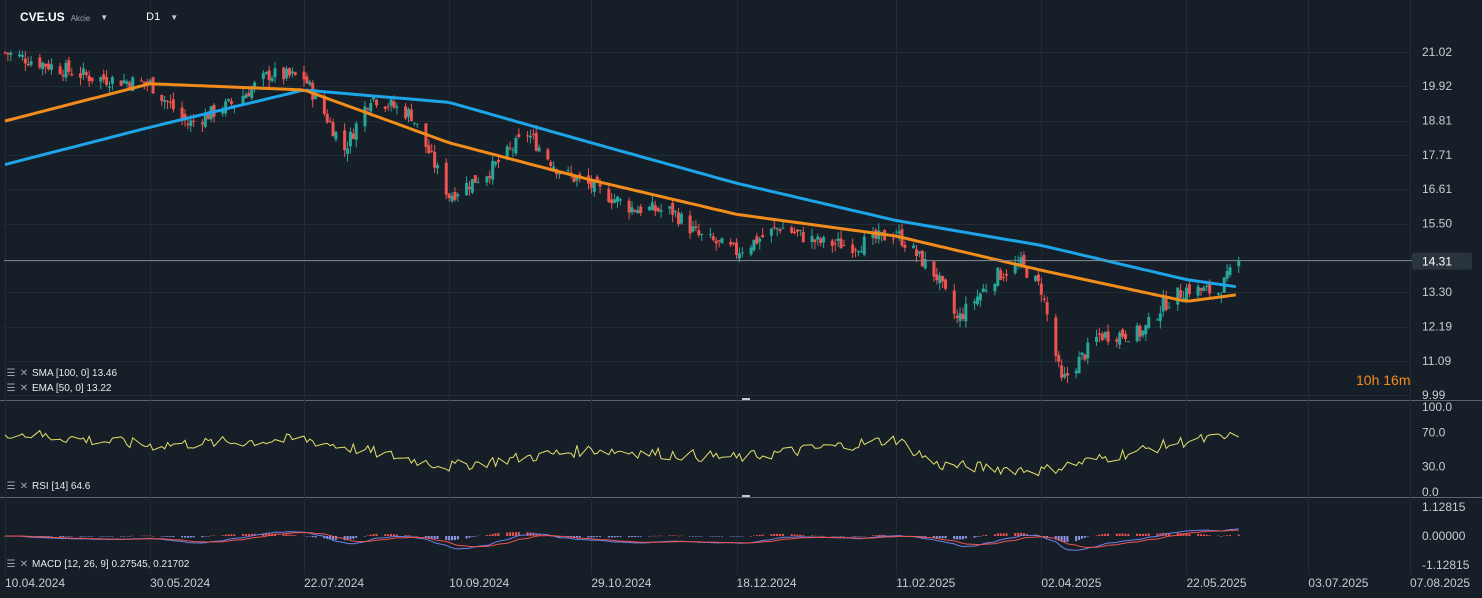  Describe the element at coordinates (104, 17) in the screenshot. I see `symbol-dropdown-icon: ▼` at that location.